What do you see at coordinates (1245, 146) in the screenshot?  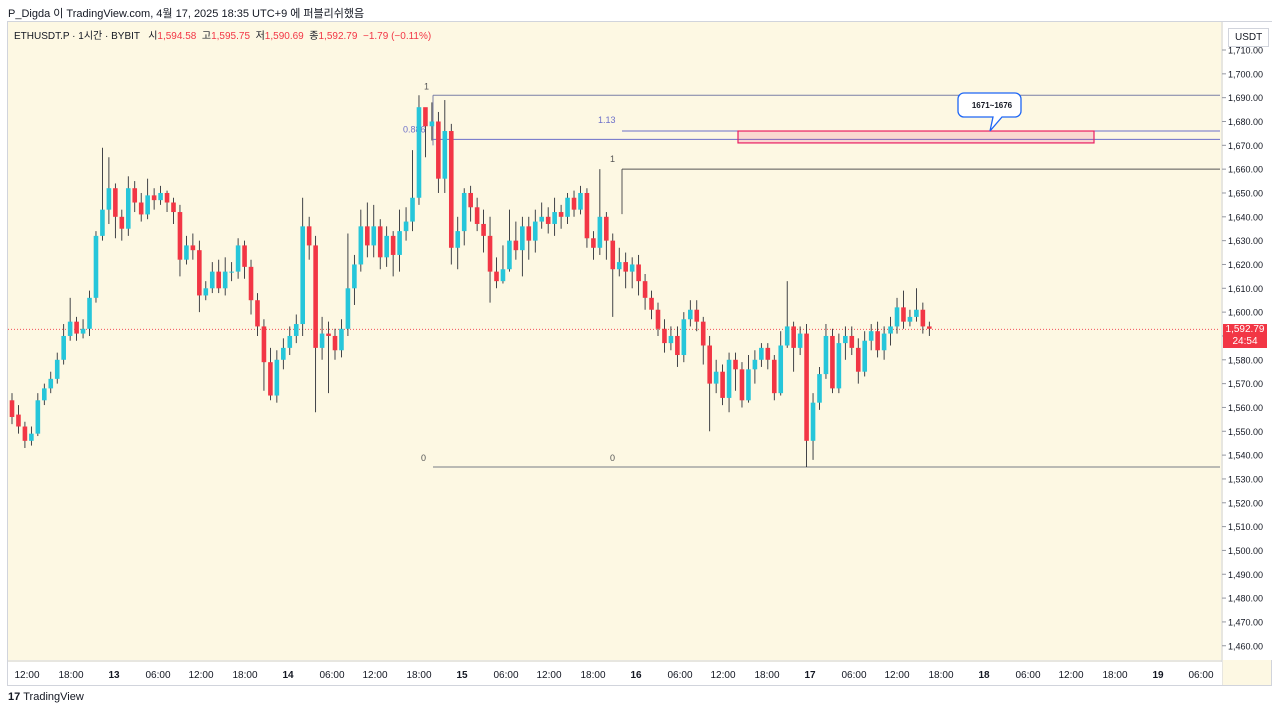 I see `price-tick-label: 1,670.00` at bounding box center [1245, 146].